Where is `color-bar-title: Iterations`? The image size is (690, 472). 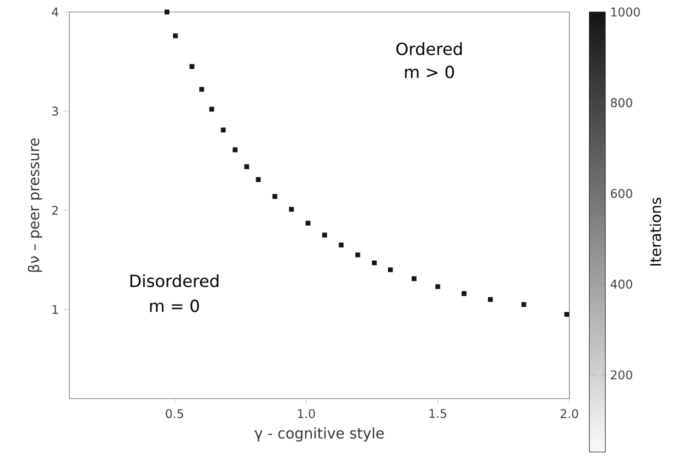 color-bar-title: Iterations is located at coordinates (656, 232).